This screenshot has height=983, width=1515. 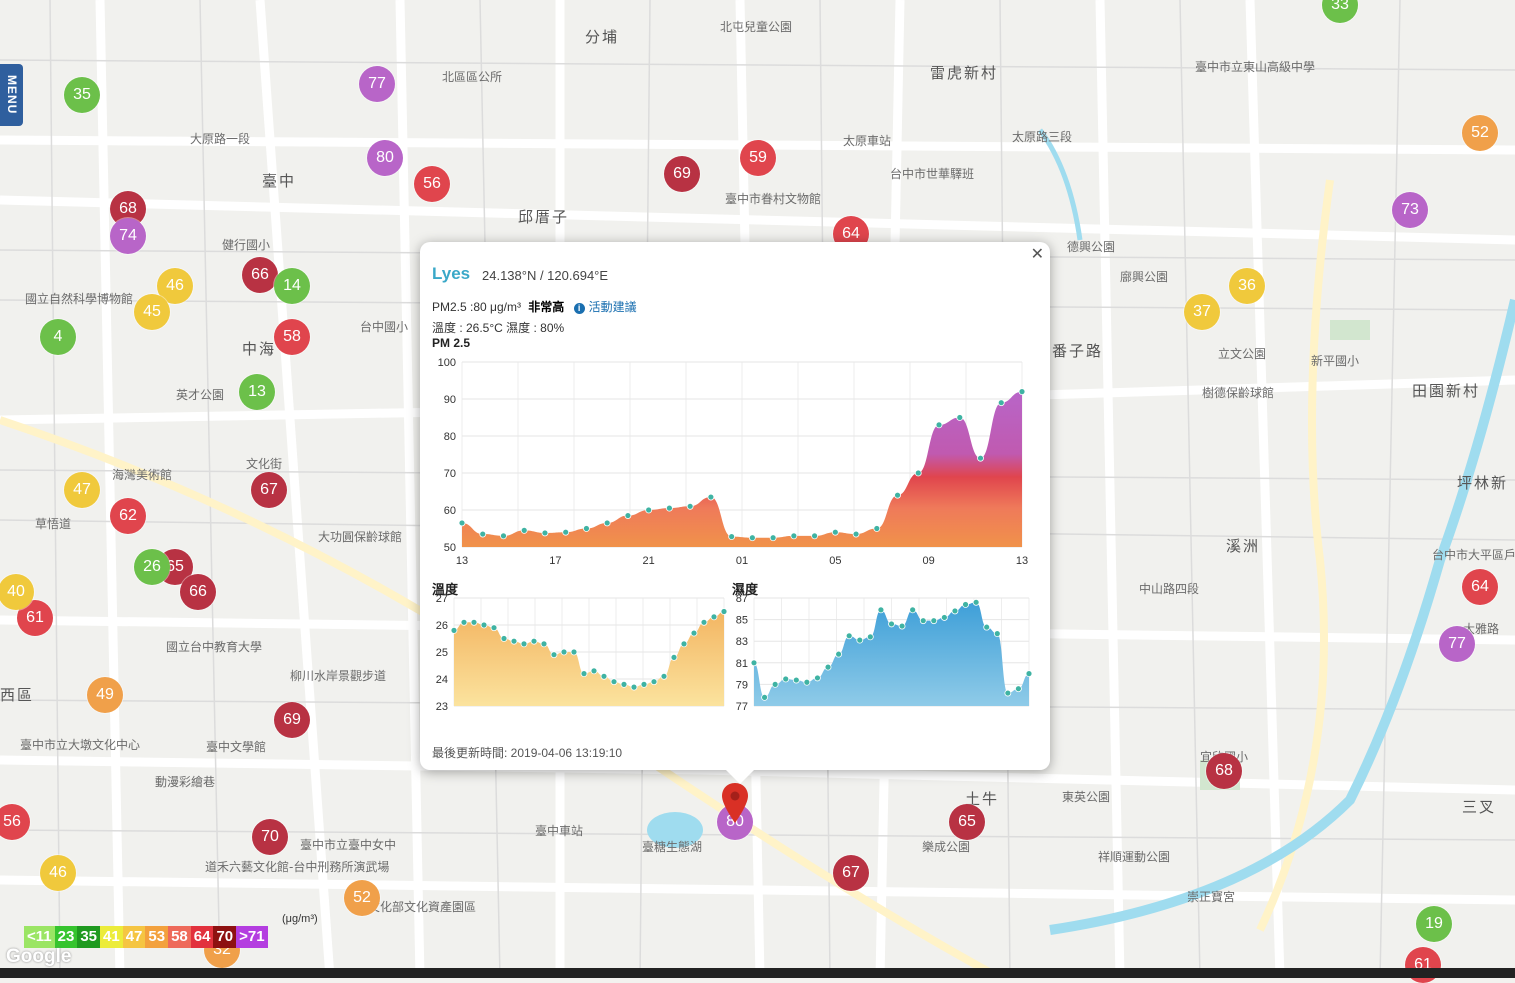 I want to click on aq-marker: 70, so click(x=270, y=837).